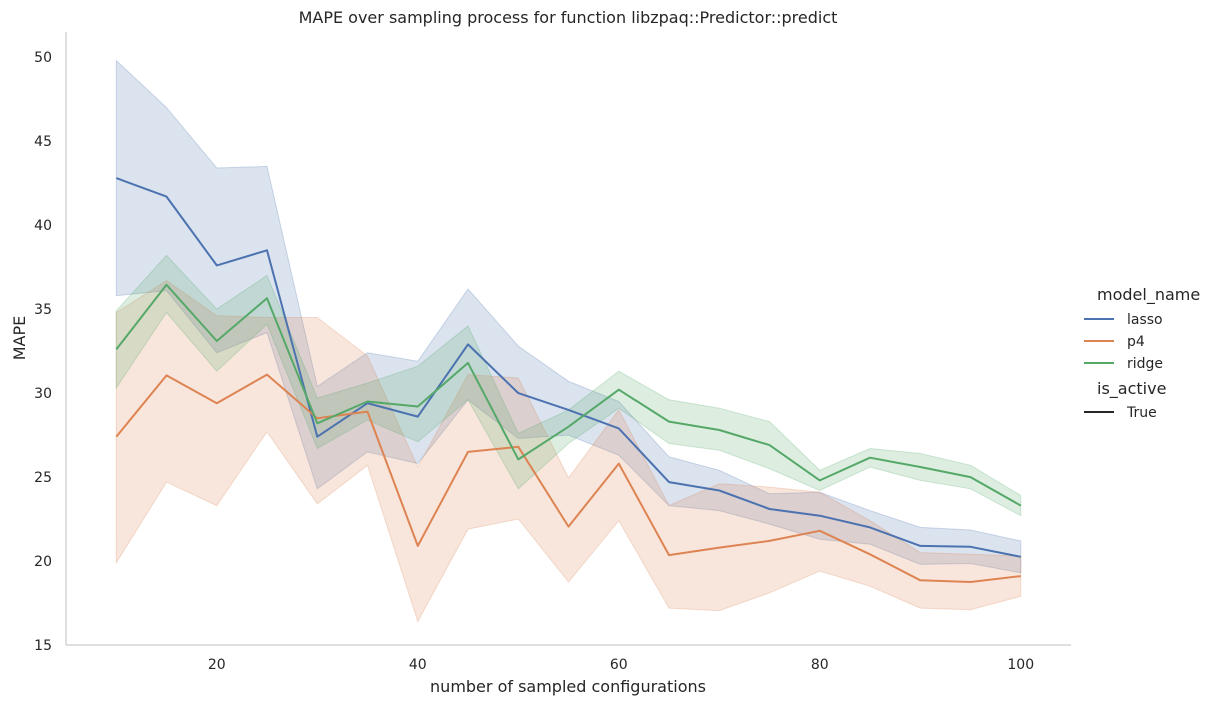 The width and height of the screenshot is (1217, 706). I want to click on y-tick-label: 40, so click(43, 226).